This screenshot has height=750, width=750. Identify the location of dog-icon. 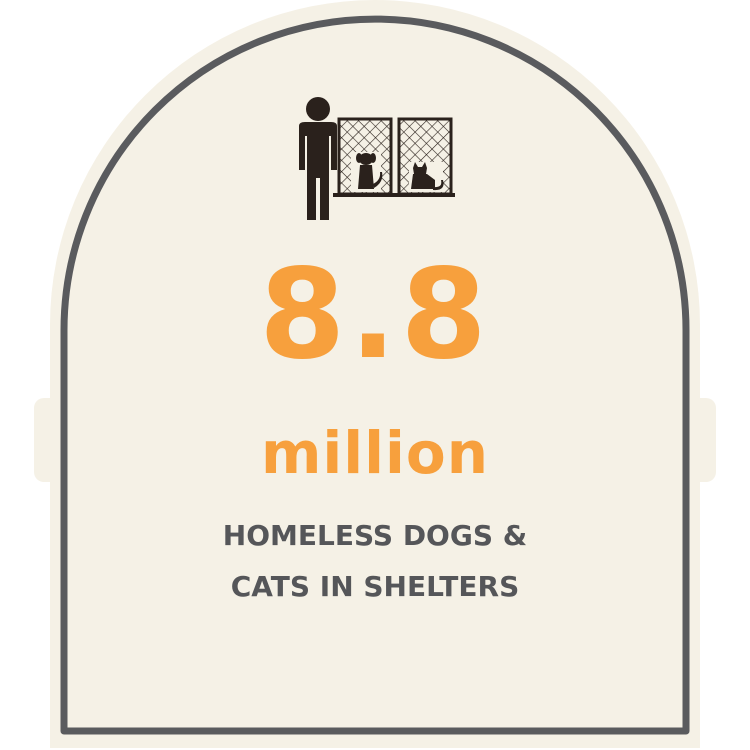
(369, 171).